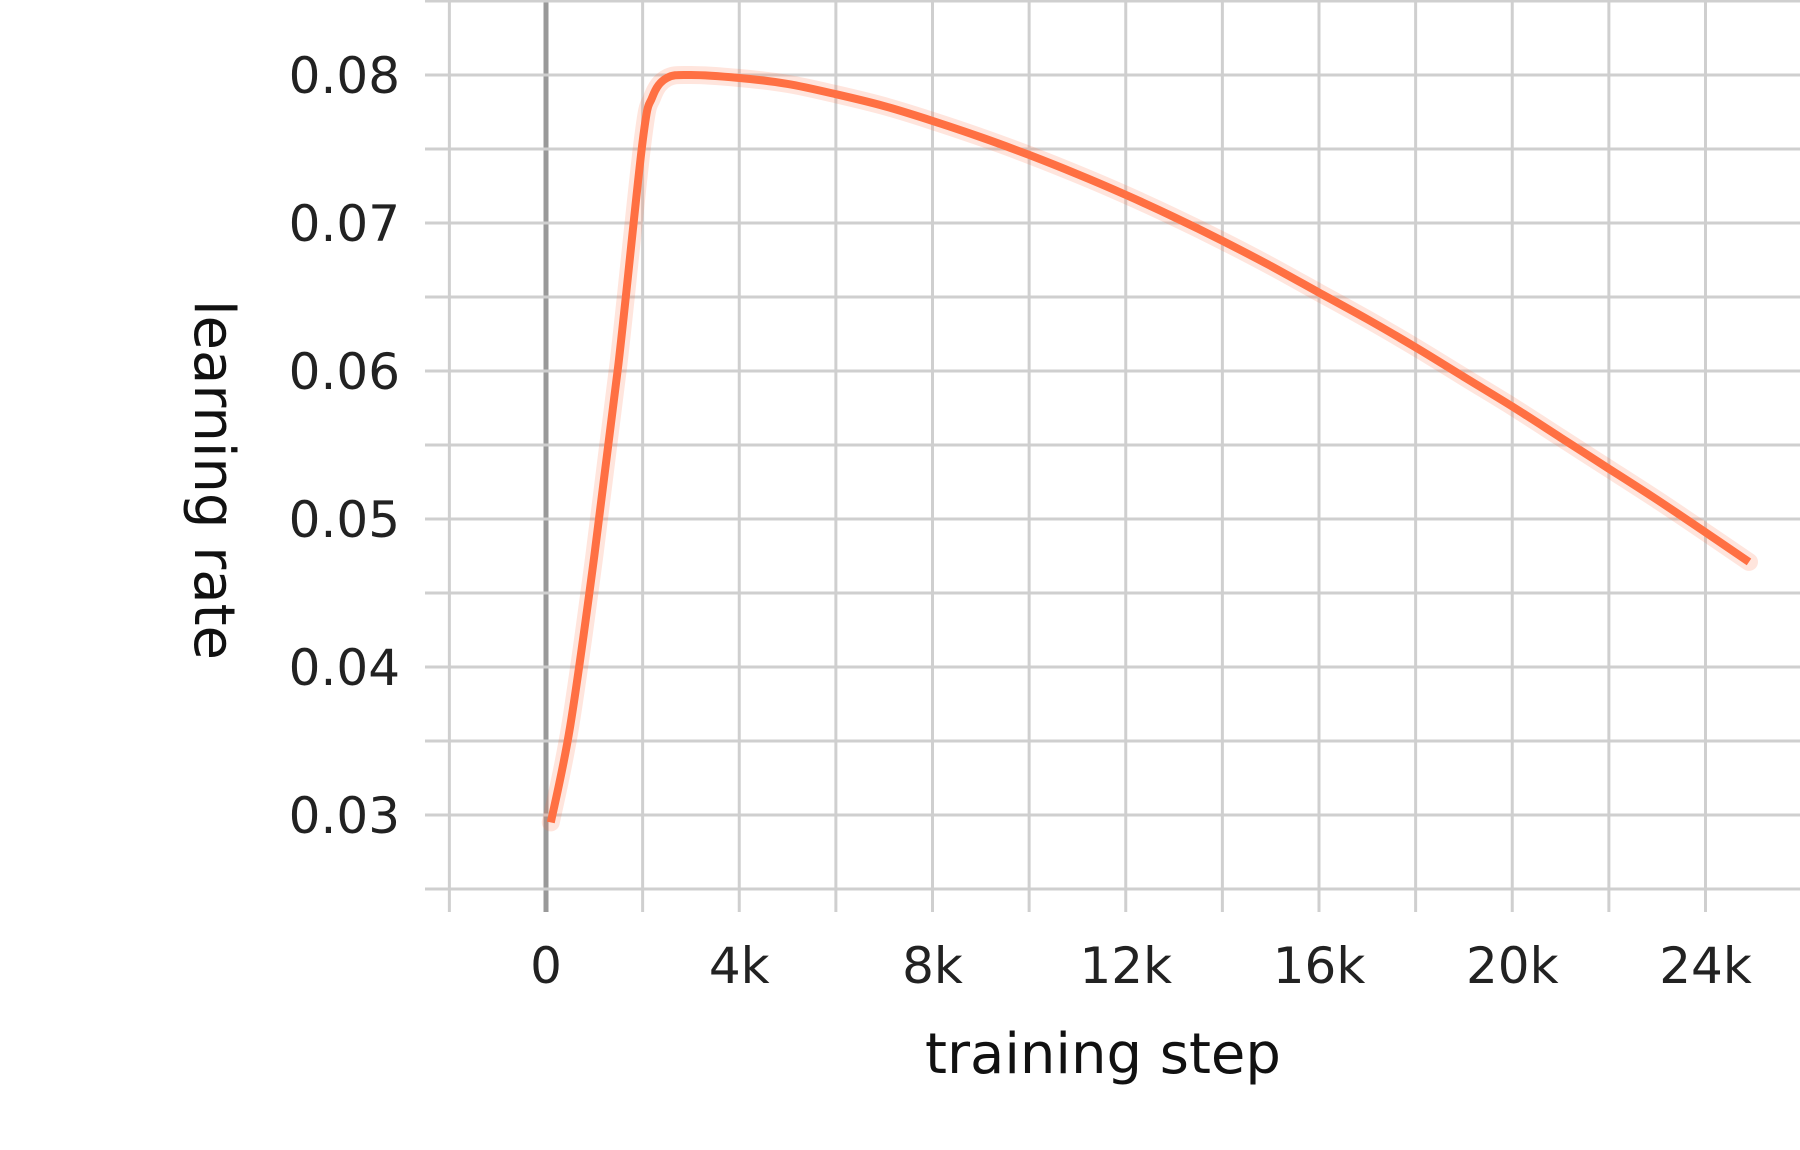 This screenshot has width=1800, height=1150. Describe the element at coordinates (344, 76) in the screenshot. I see `y-tick-label: 0.08` at that location.